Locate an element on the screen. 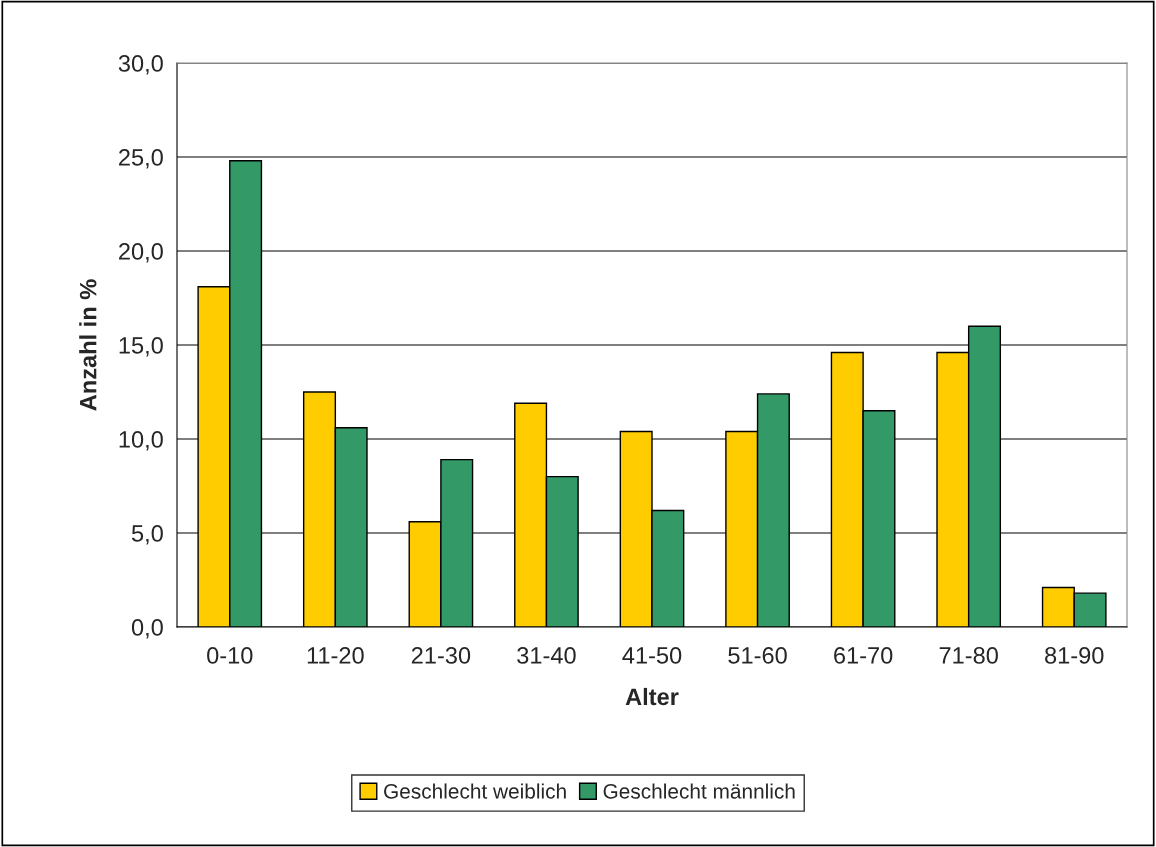 The image size is (1156, 847). y-tick-label: 5,0 is located at coordinates (147, 535).